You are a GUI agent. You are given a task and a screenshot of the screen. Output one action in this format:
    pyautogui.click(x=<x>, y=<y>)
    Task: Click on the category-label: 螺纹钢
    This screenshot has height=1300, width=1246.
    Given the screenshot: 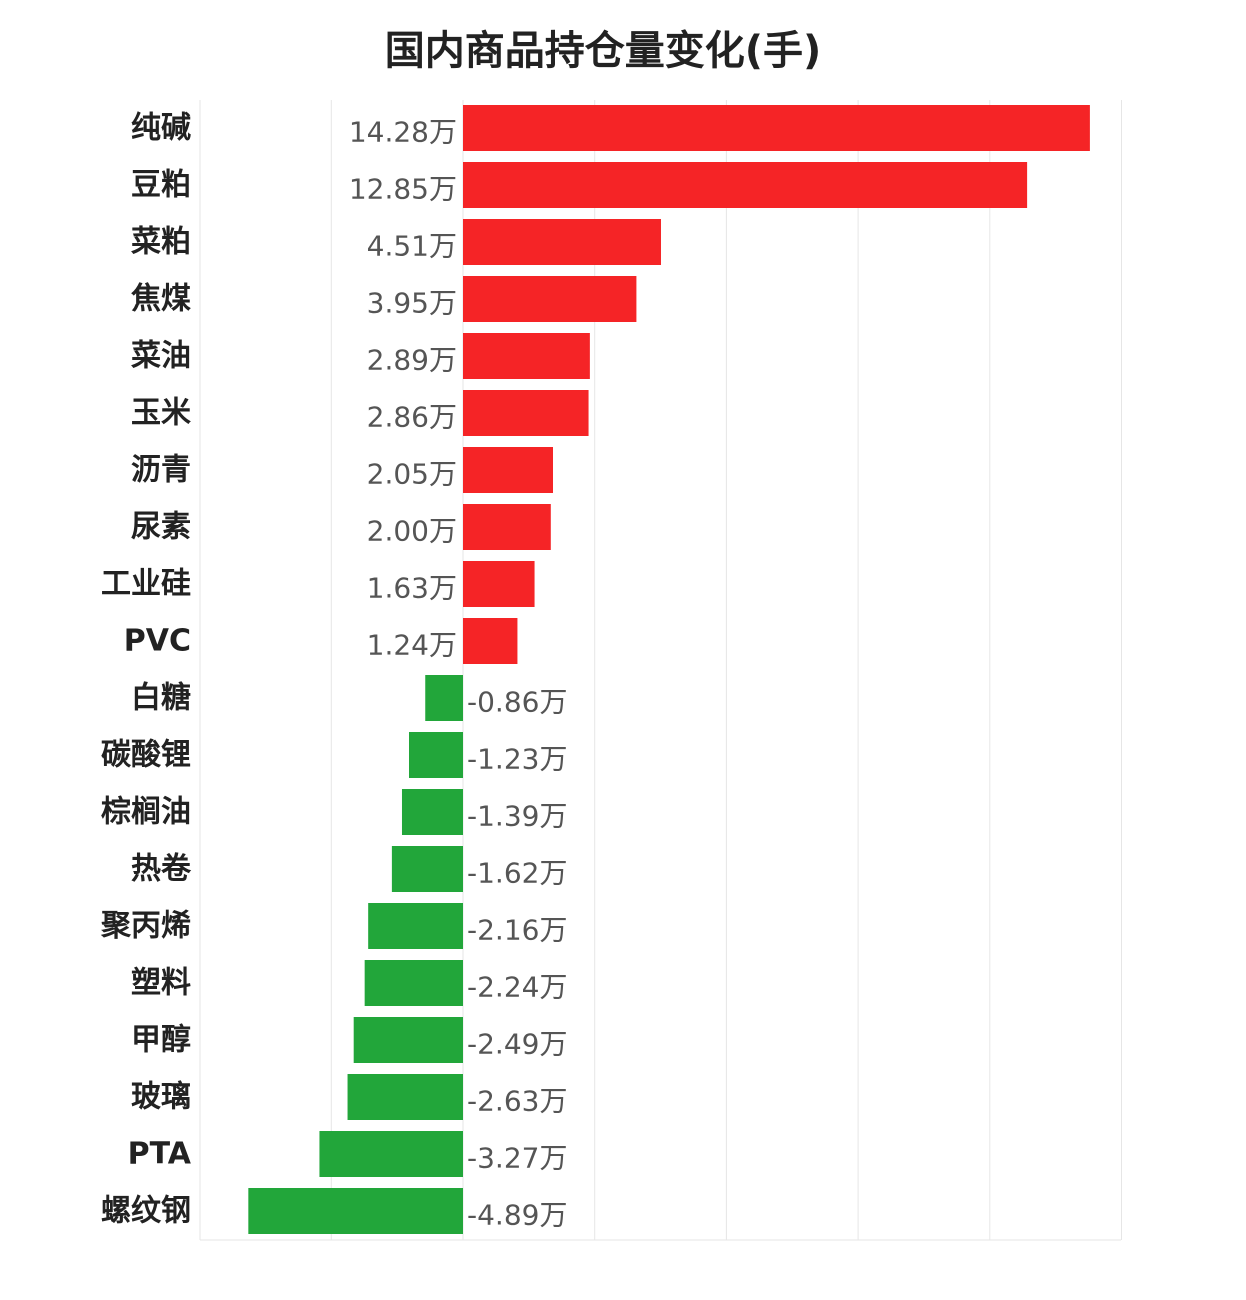 What is the action you would take?
    pyautogui.click(x=146, y=1211)
    